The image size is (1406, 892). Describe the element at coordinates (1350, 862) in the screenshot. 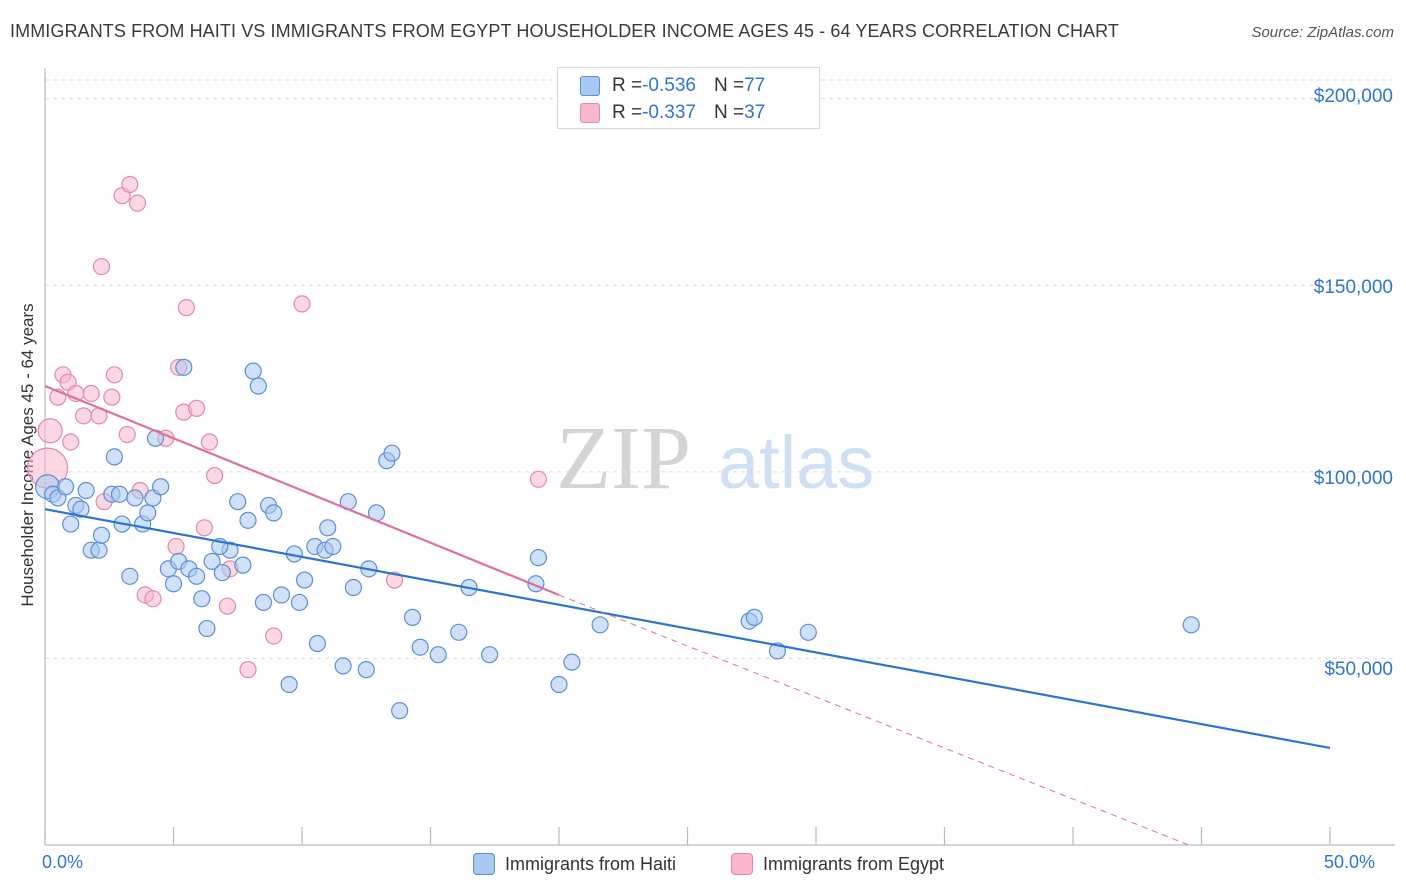

I see `x-tick-max: 50.0%` at that location.